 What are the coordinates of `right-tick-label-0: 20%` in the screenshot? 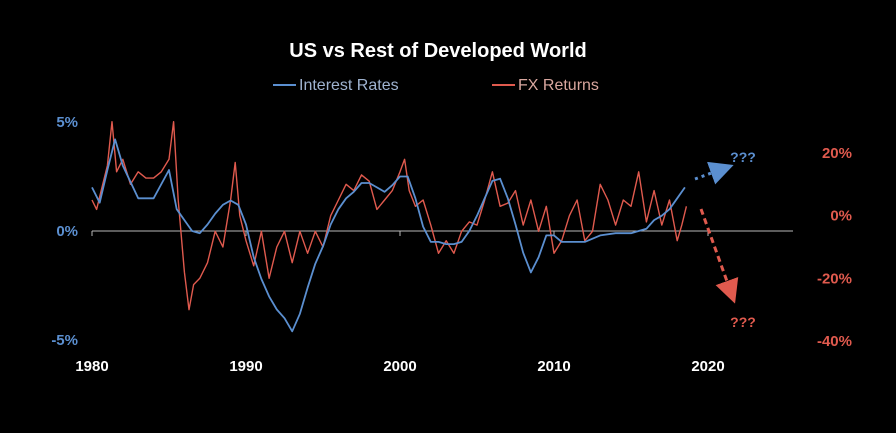 It's located at (837, 153).